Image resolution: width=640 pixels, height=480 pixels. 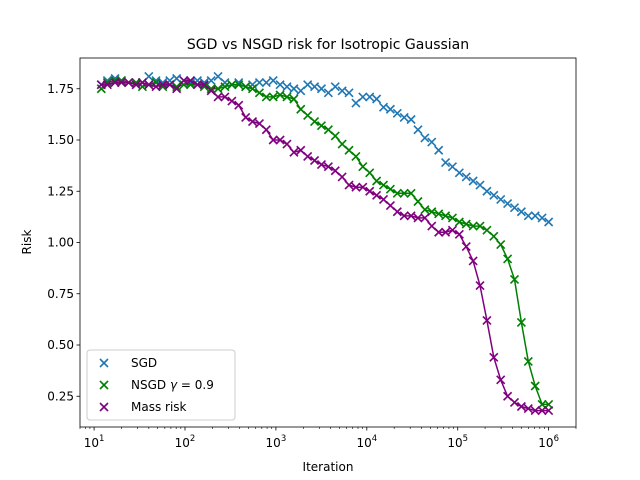 What do you see at coordinates (128, 363) in the screenshot?
I see `legend-item: SGD` at bounding box center [128, 363].